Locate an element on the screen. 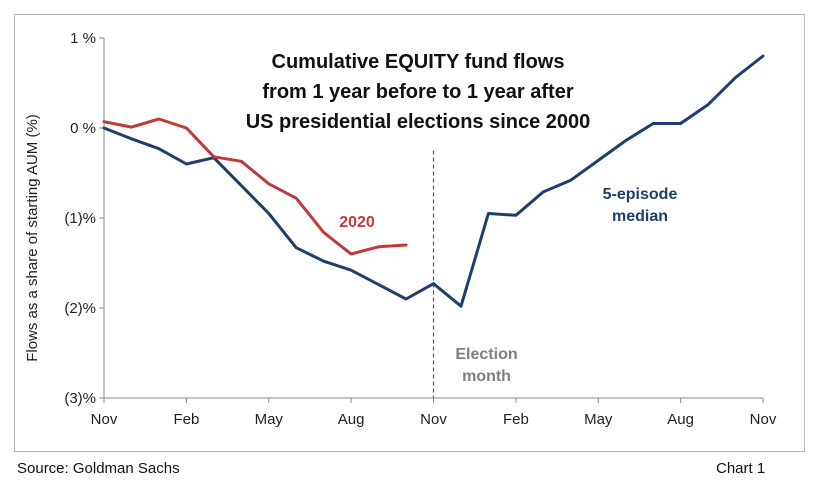  y-tick-label: (3)% is located at coordinates (80, 398).